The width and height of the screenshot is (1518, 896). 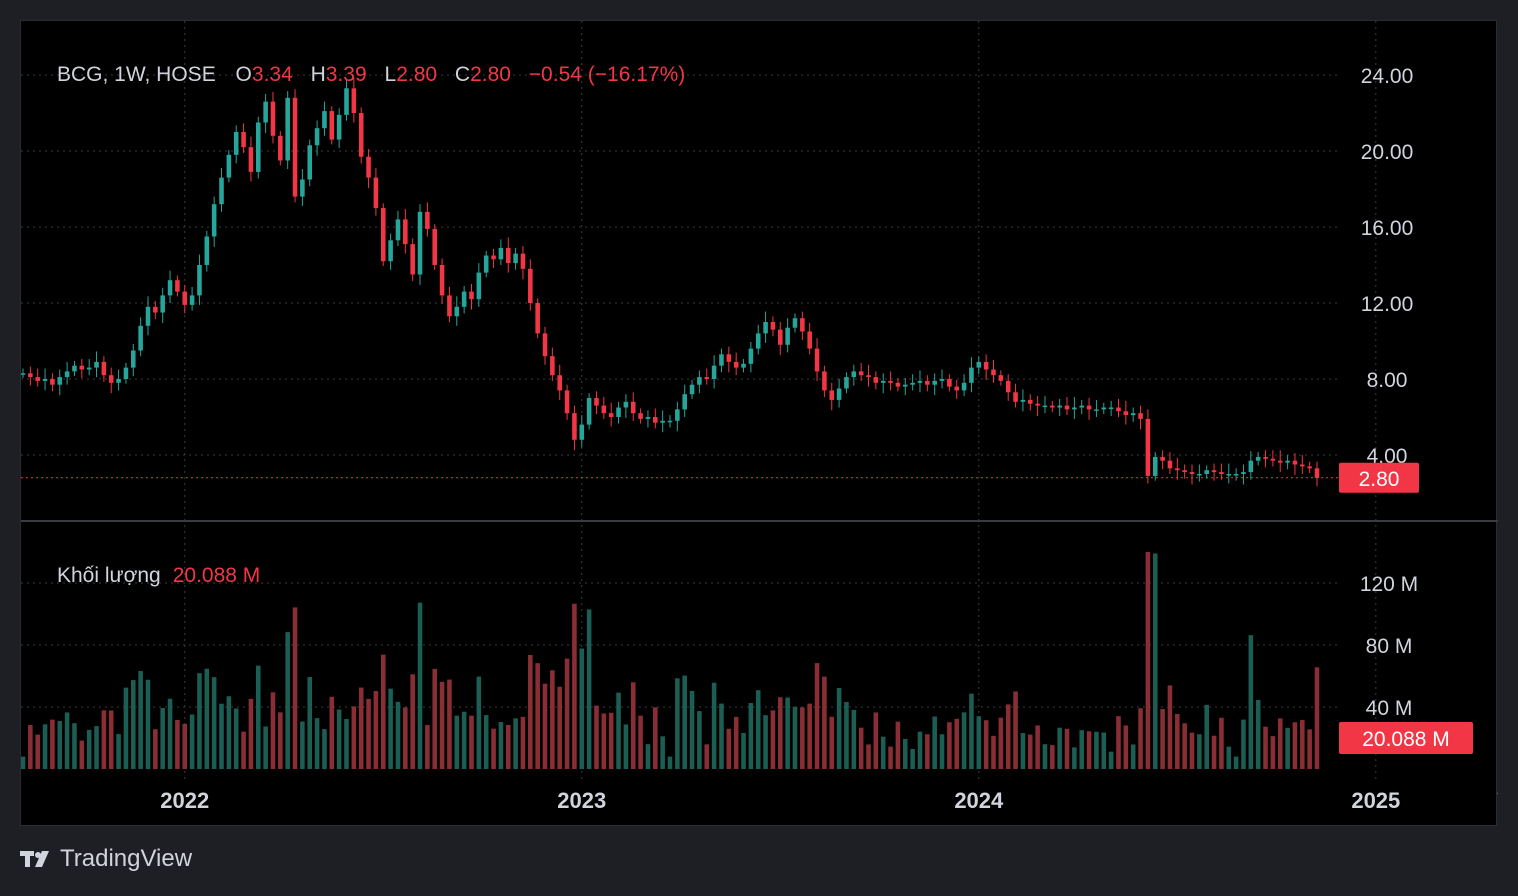 I want to click on volume-label: Khối lượng, so click(x=109, y=575).